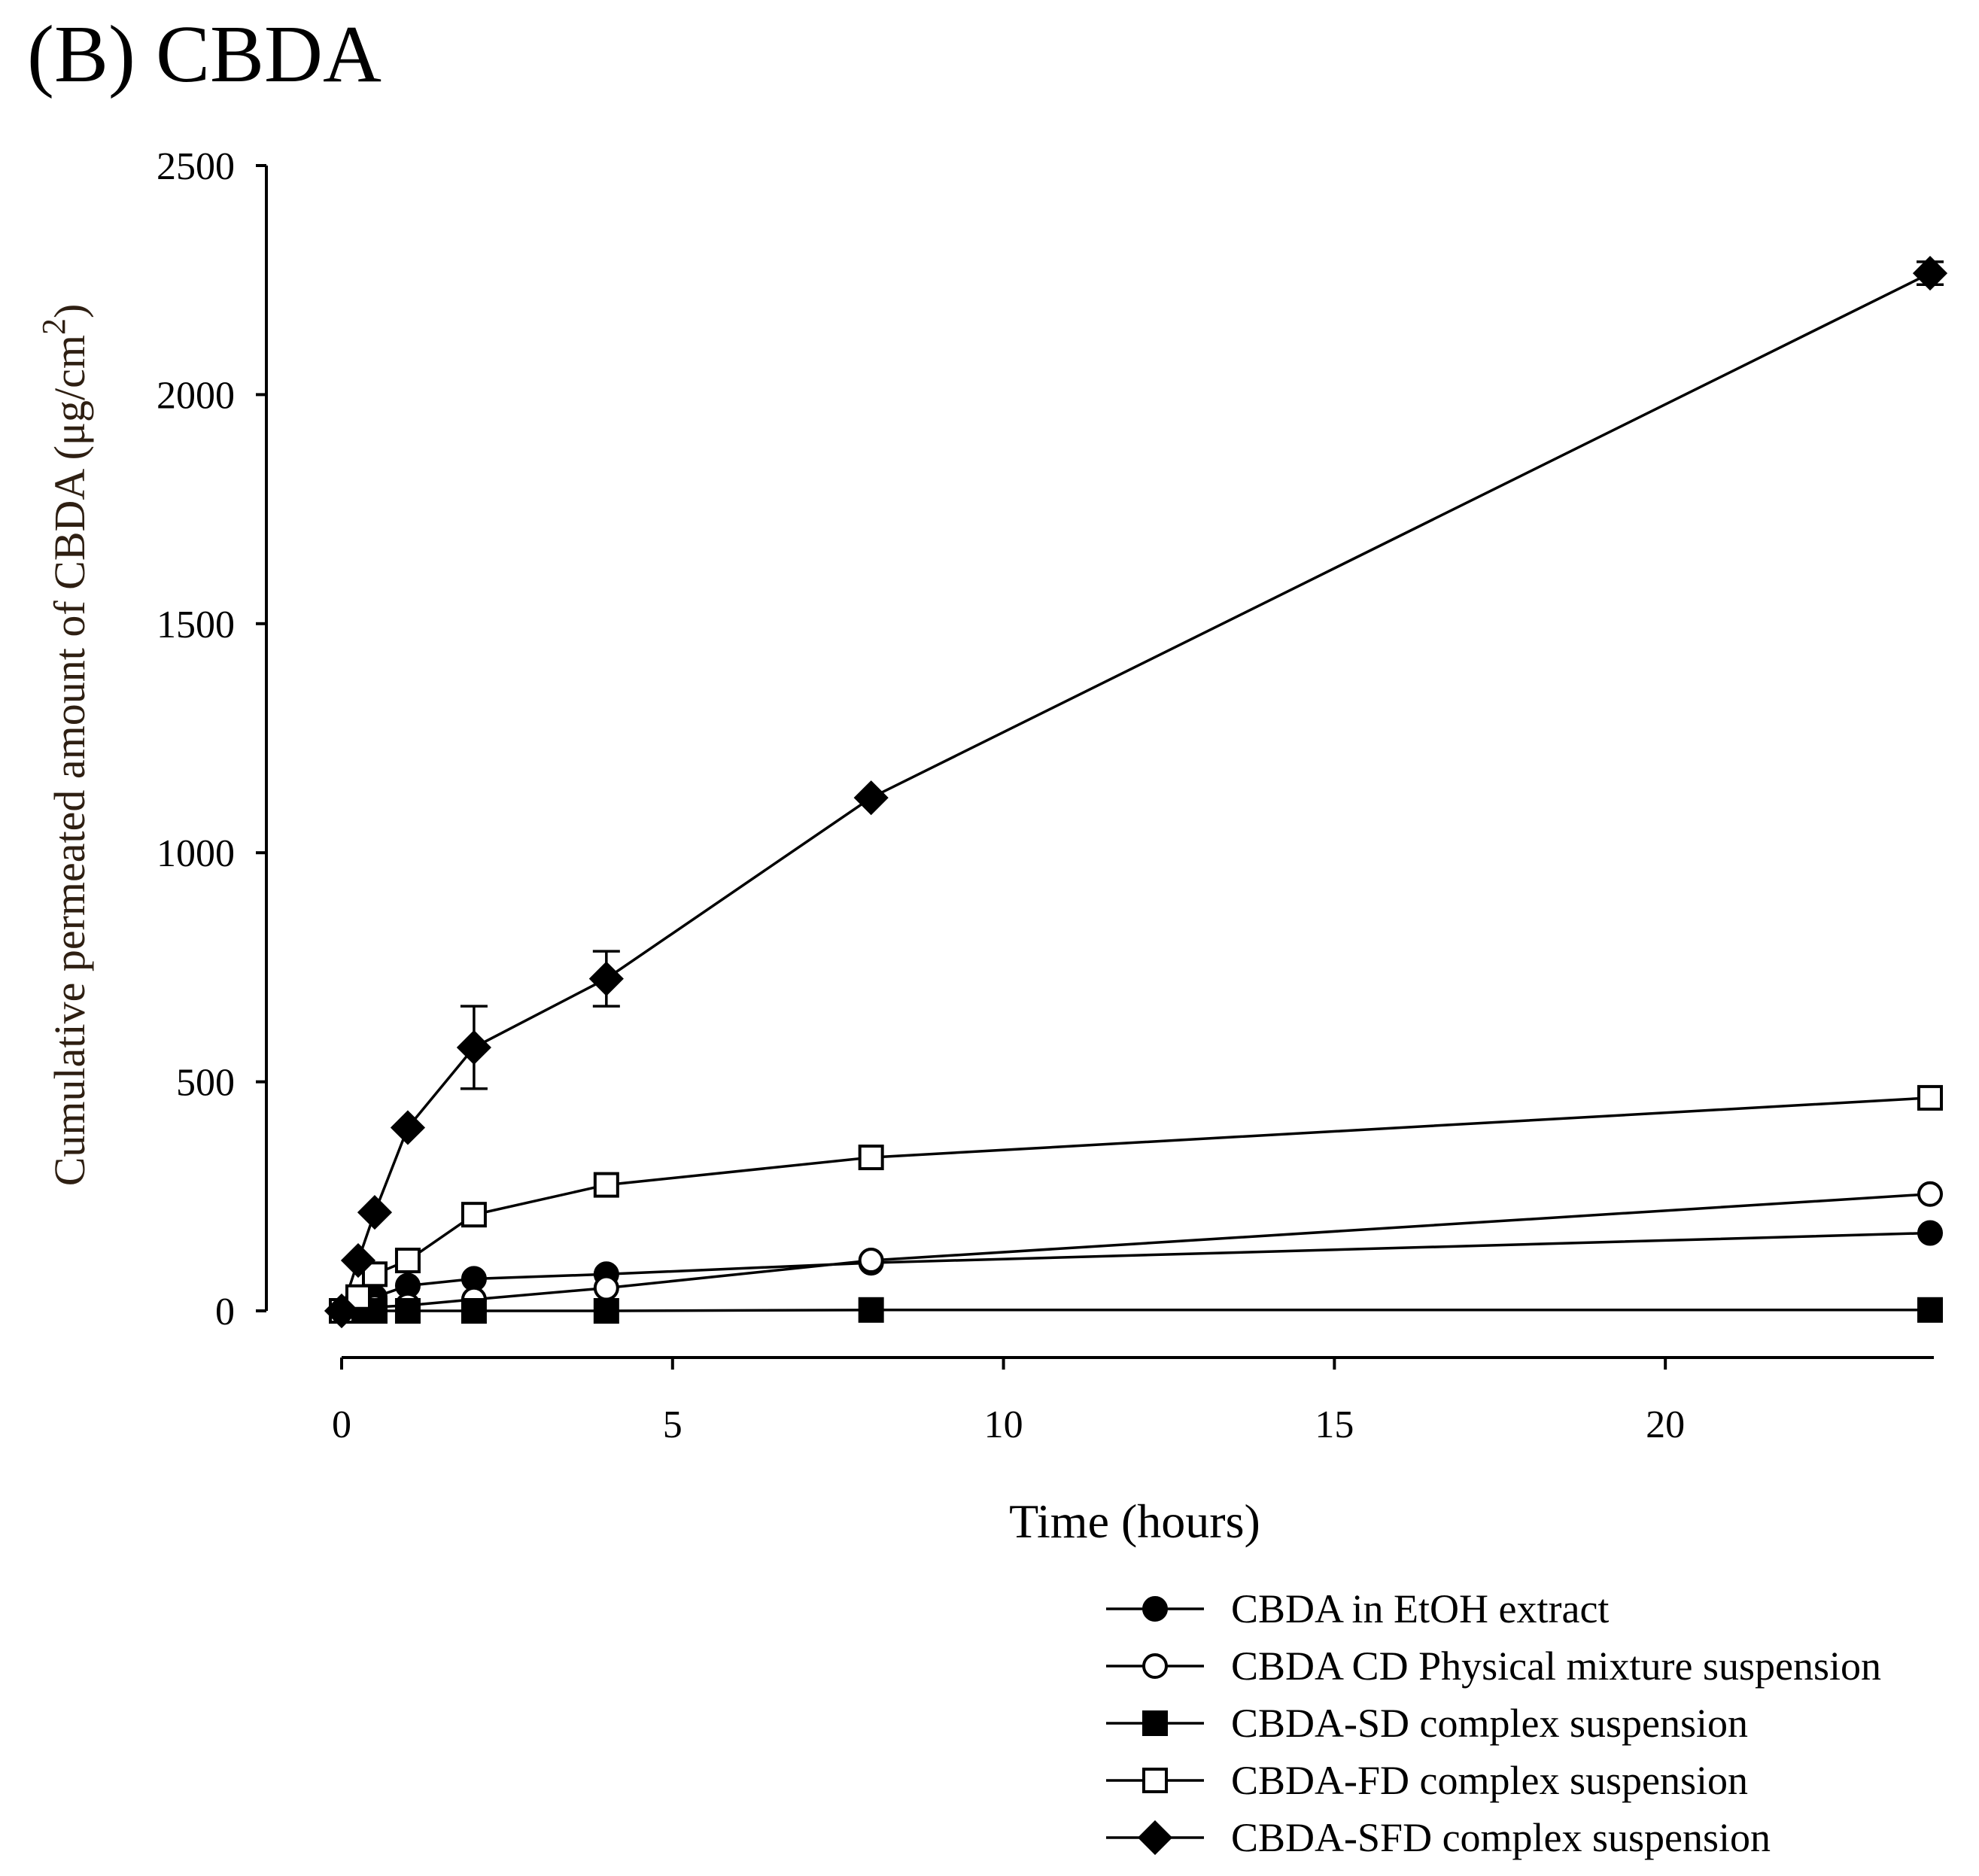  I want to click on legend-label-cbda-fd-complex-suspension: CBDA-FD complex suspension, so click(1489, 1781).